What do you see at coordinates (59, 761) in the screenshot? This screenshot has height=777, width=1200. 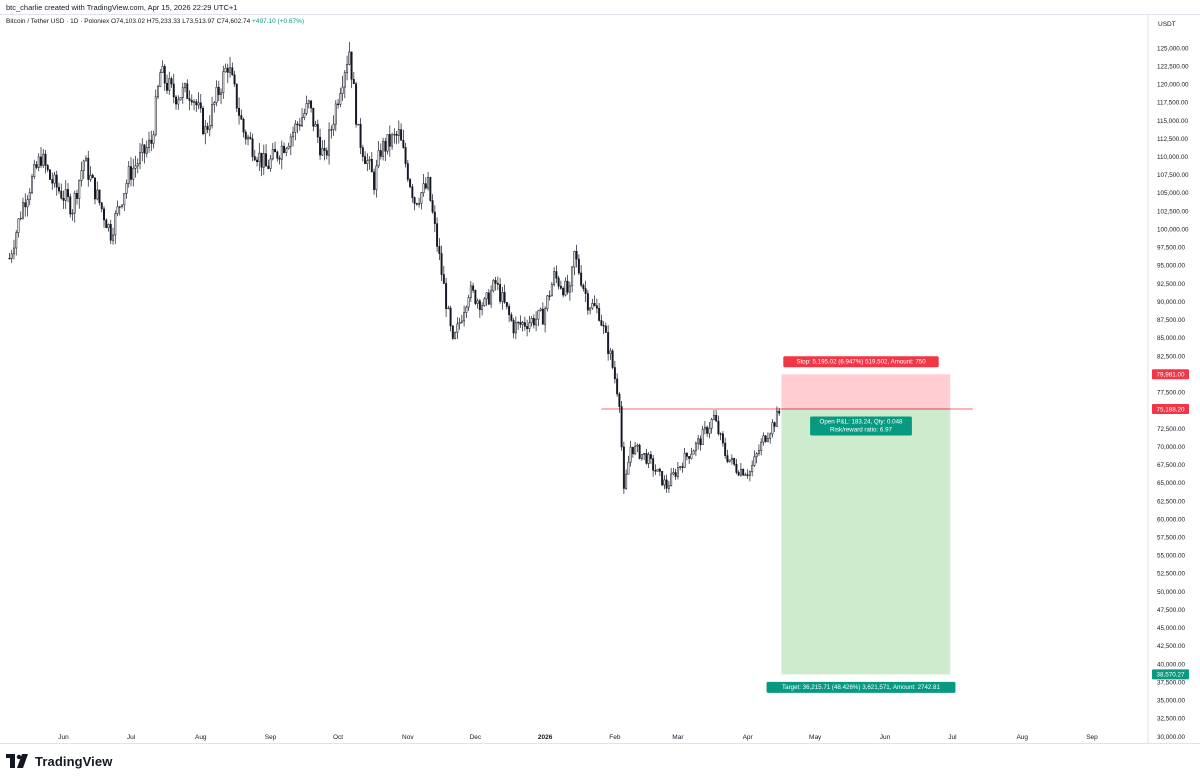 I see `tradingview-logo: TradingView` at bounding box center [59, 761].